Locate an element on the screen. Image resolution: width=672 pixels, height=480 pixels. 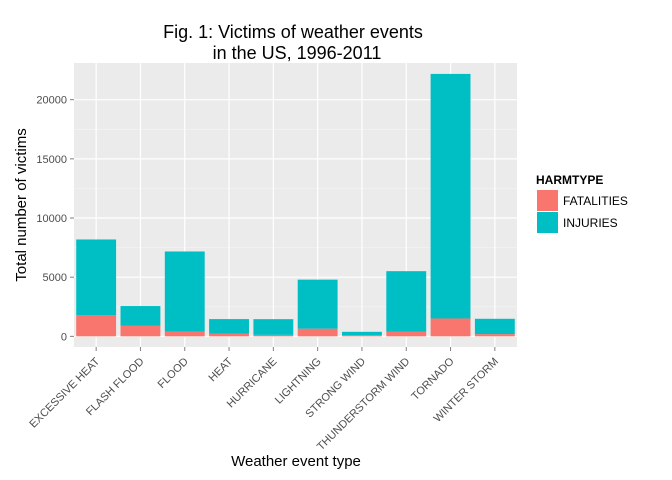
bar-injuries-excessive-heat is located at coordinates (96, 277).